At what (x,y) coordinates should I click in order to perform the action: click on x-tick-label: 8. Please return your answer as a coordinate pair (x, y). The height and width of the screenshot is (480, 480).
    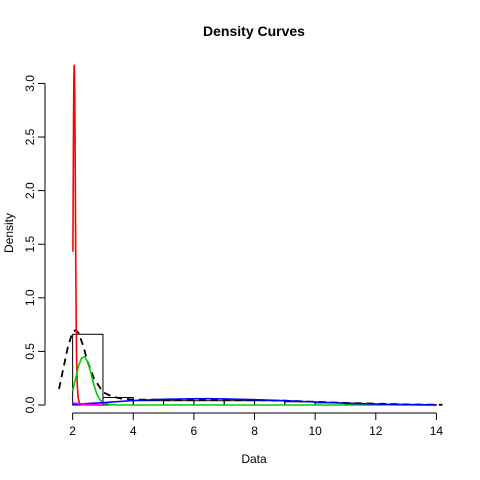
    Looking at the image, I should click on (254, 431).